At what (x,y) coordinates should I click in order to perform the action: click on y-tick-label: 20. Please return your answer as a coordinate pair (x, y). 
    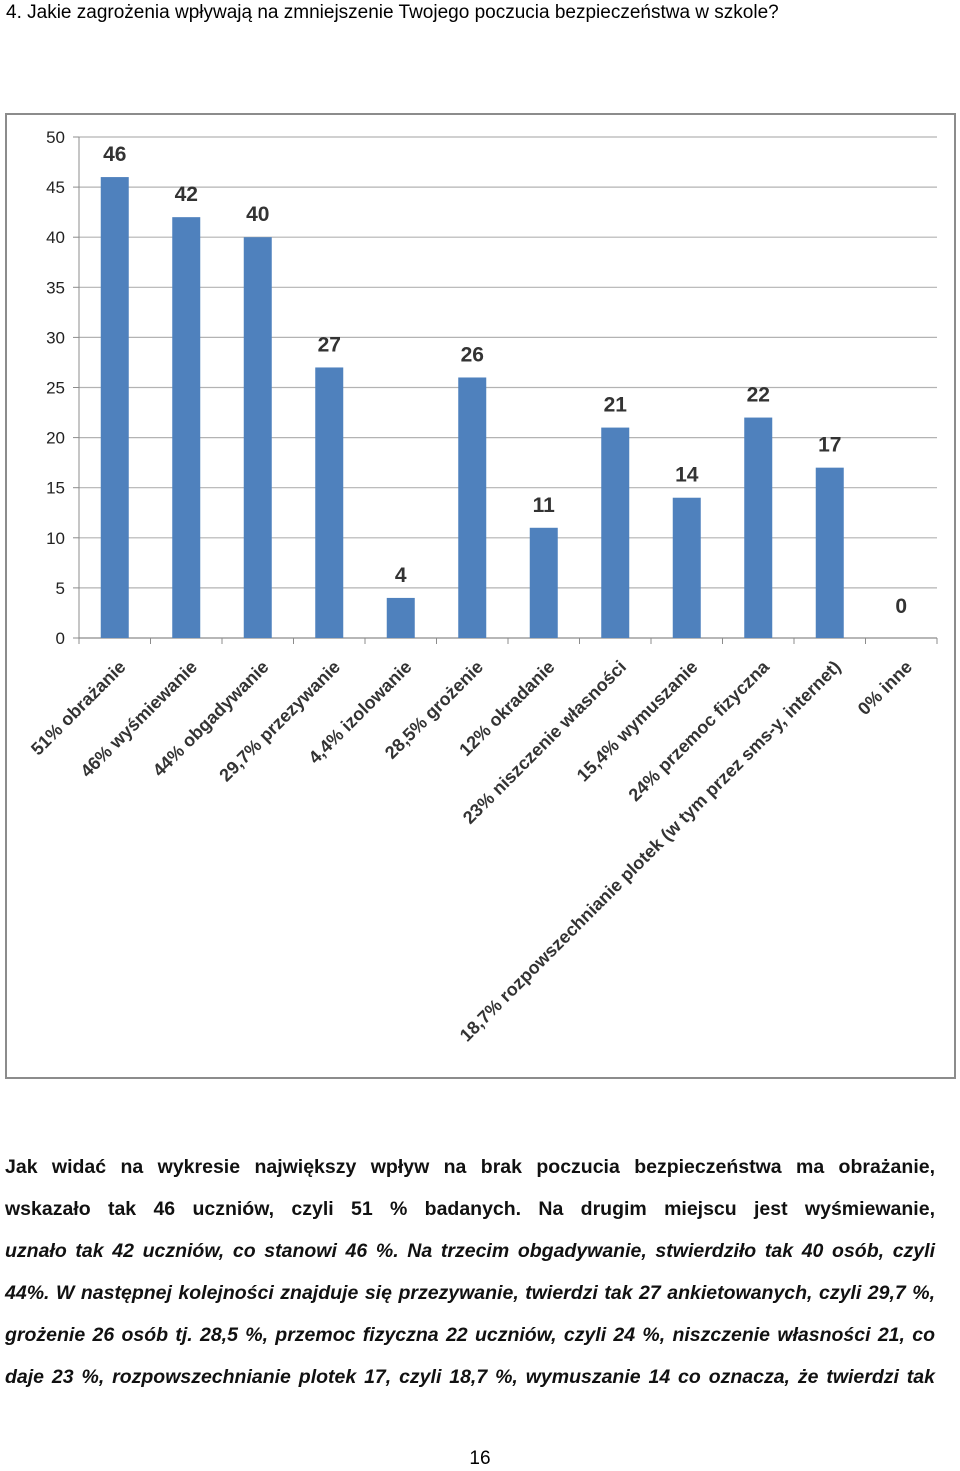
    Looking at the image, I should click on (55, 438).